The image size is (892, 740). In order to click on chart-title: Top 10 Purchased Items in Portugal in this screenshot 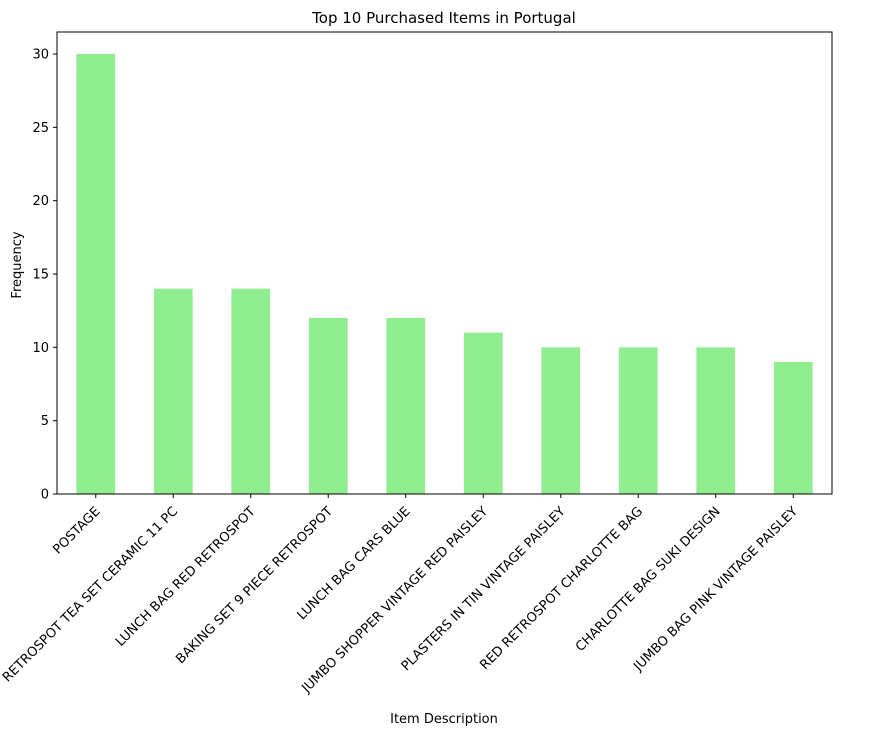, I will do `click(443, 18)`.